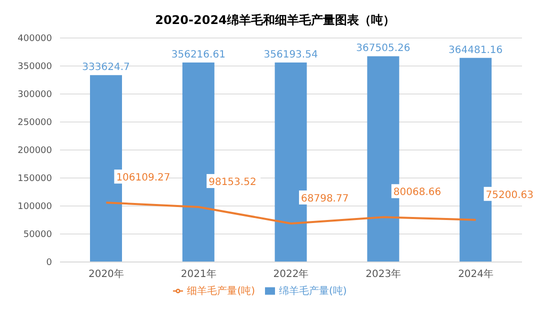  I want to click on line-series, so click(291, 213).